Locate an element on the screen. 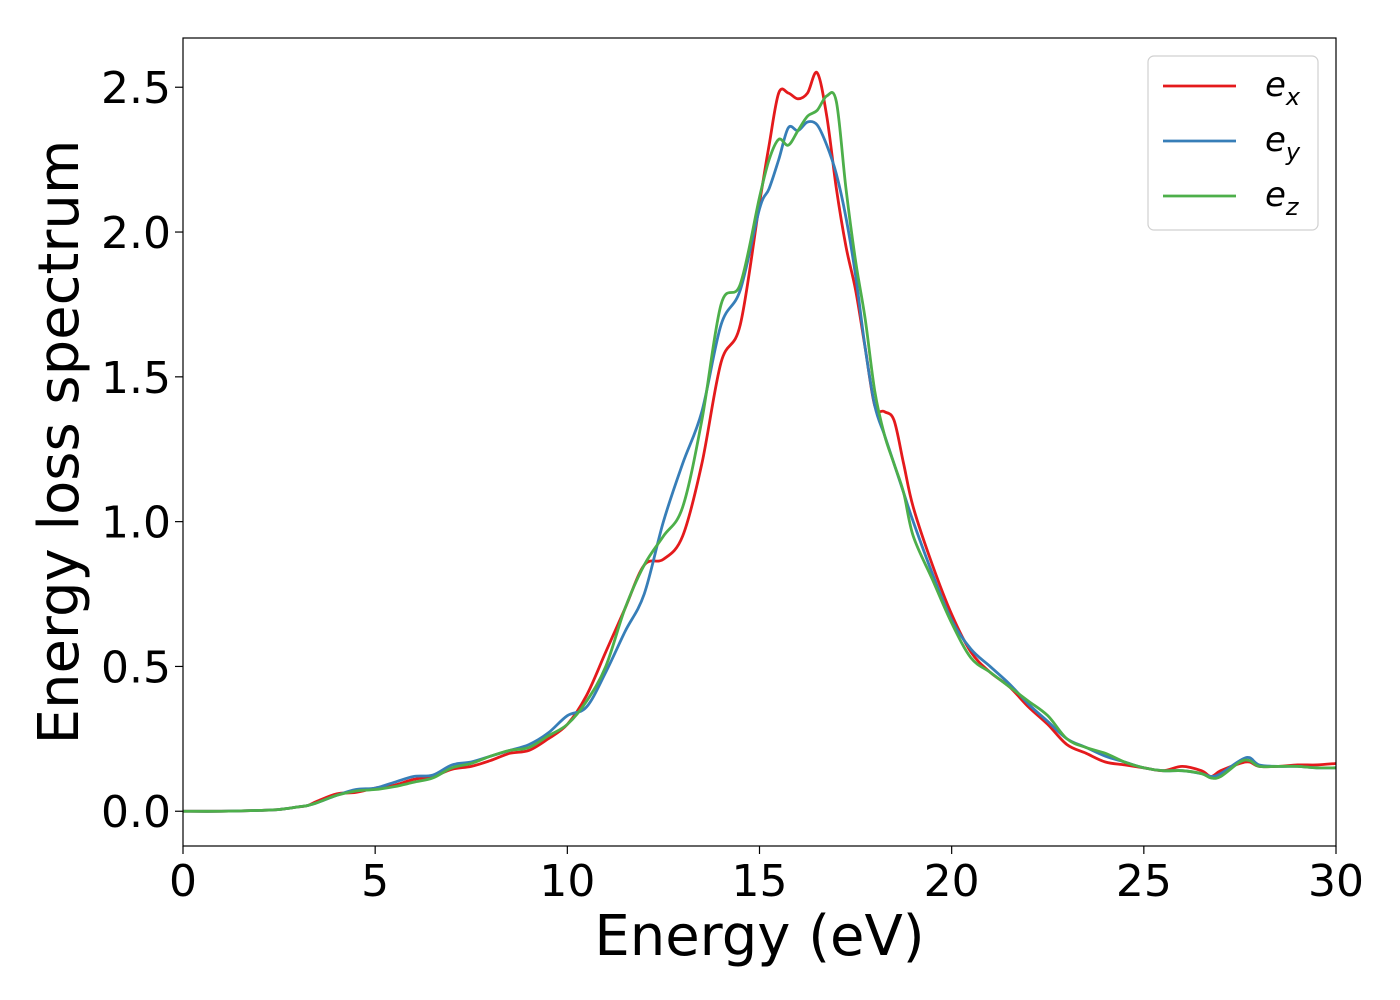 This screenshot has height=1000, width=1400. x-axis-title: Energy (eV) is located at coordinates (759, 936).